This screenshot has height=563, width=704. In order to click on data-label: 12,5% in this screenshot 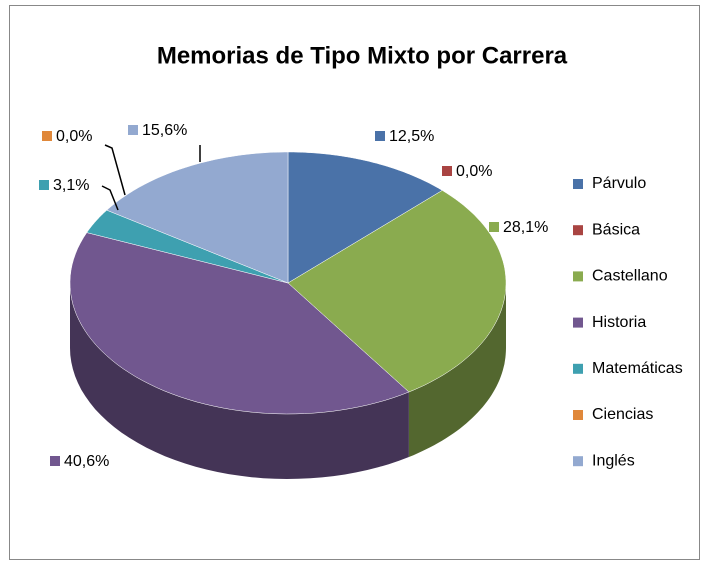, I will do `click(411, 136)`.